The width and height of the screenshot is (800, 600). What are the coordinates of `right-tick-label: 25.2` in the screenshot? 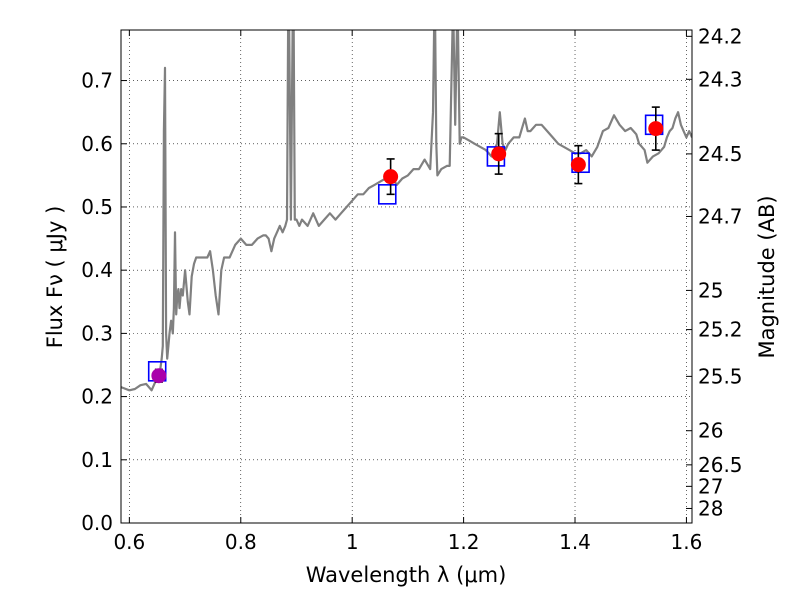 It's located at (720, 330).